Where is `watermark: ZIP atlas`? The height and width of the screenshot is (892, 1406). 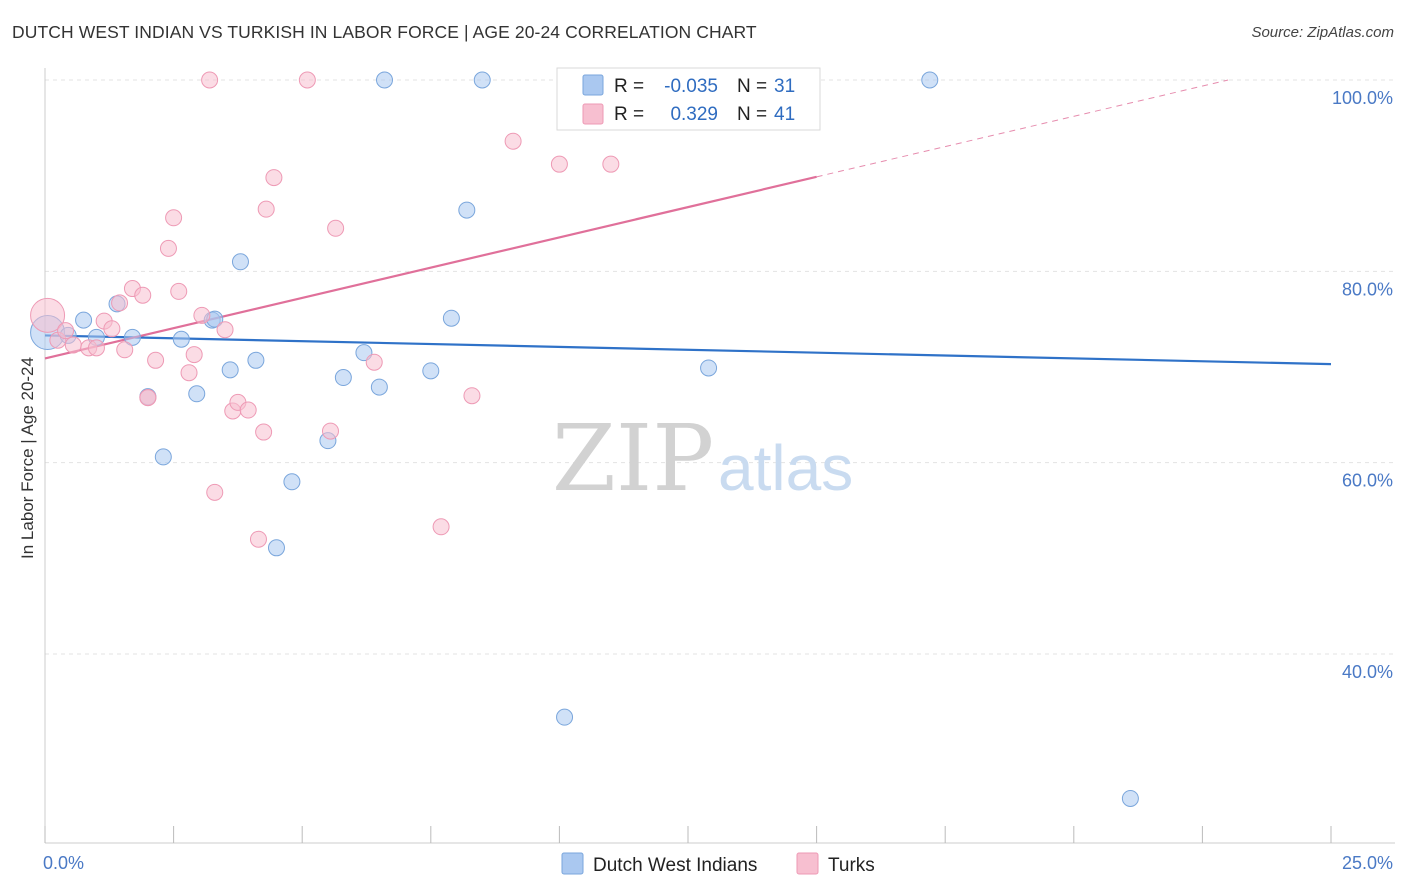
watermark: ZIP atlas is located at coordinates (702, 458).